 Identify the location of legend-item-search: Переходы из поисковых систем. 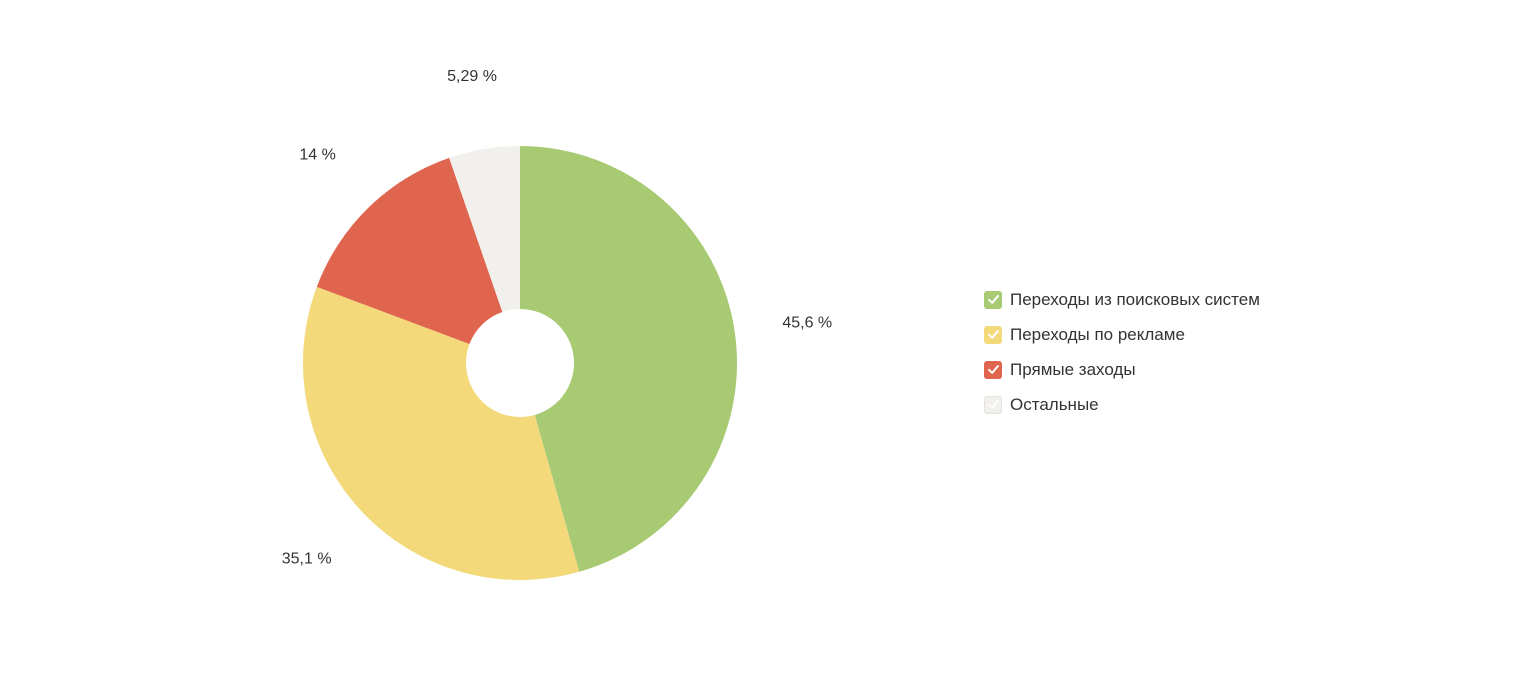
(1122, 299).